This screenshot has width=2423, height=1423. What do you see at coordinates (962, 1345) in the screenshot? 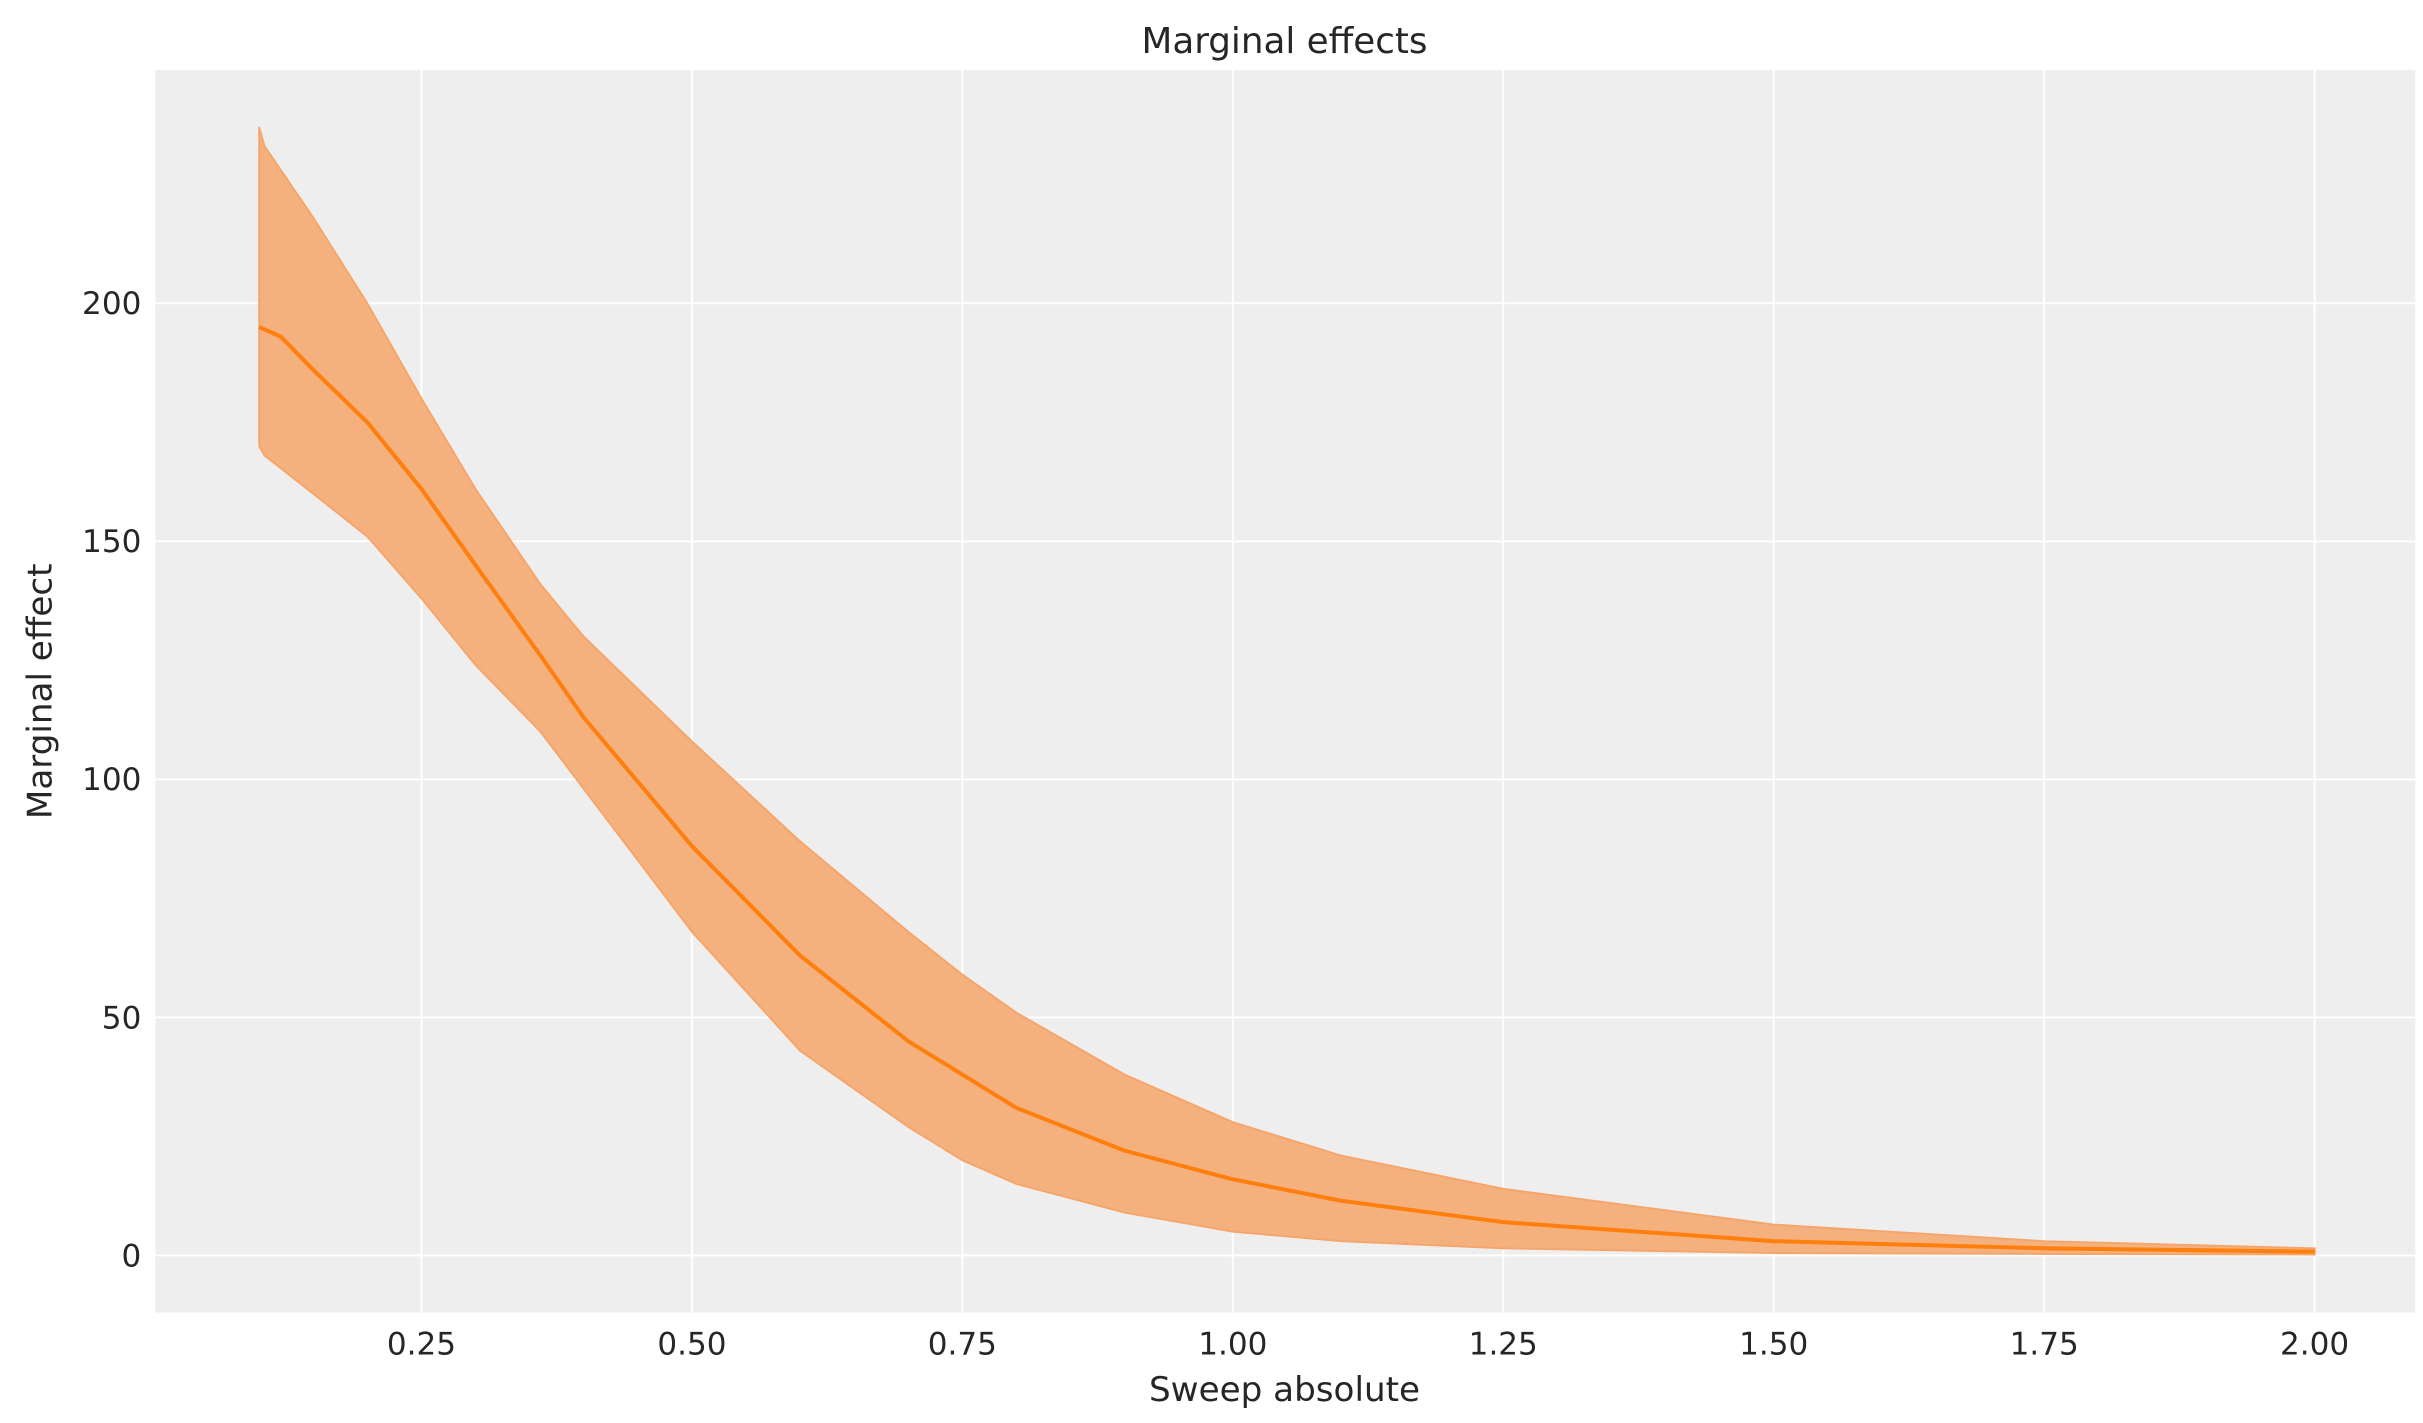
I see `x-tick-label: 0.75` at bounding box center [962, 1345].